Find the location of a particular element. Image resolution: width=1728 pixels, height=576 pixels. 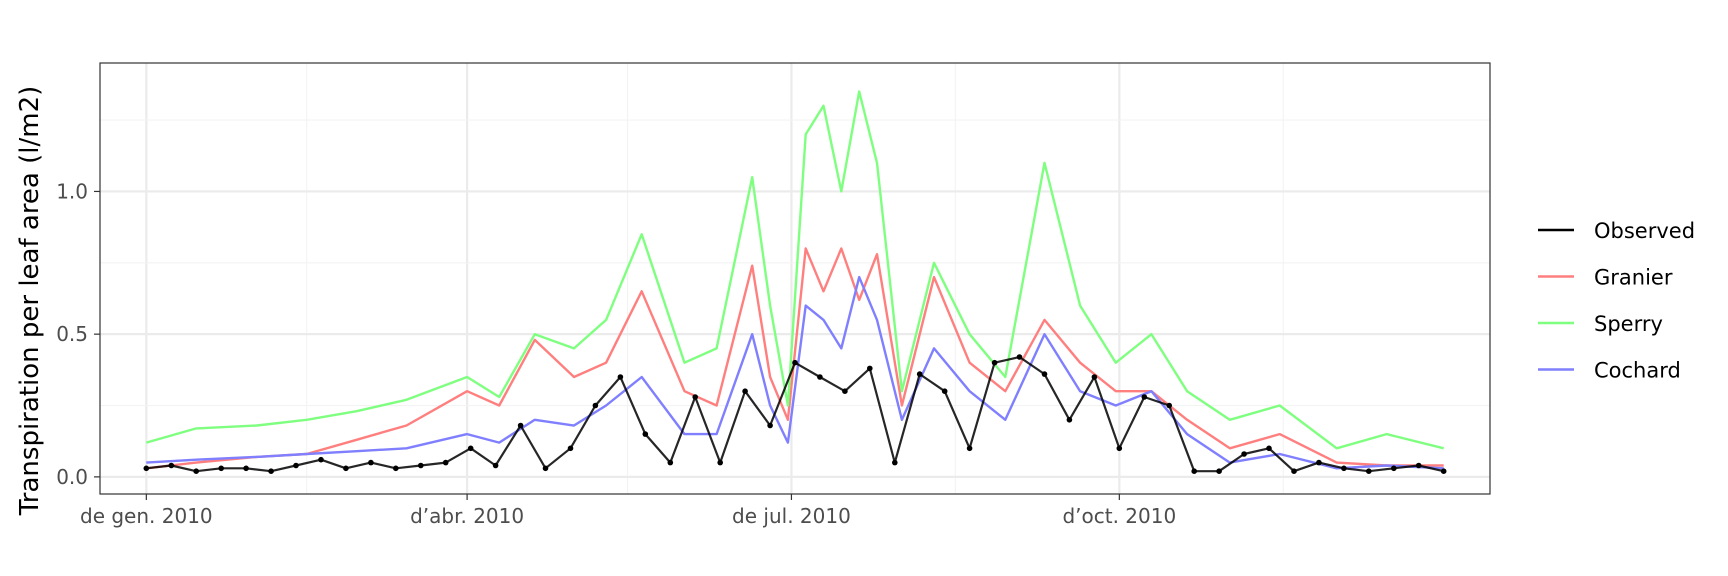

legend-label-observed: Observed is located at coordinates (1644, 231).